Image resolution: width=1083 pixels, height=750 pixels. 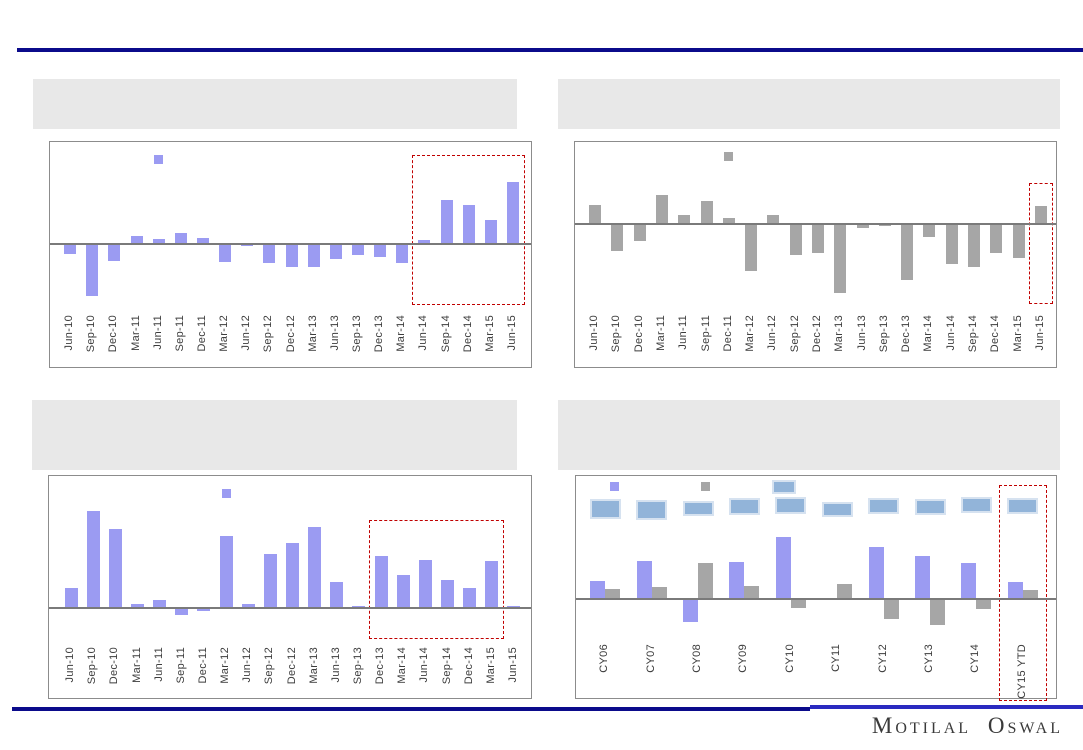 What do you see at coordinates (809, 435) in the screenshot?
I see `chart-title-bar-bottom-right` at bounding box center [809, 435].